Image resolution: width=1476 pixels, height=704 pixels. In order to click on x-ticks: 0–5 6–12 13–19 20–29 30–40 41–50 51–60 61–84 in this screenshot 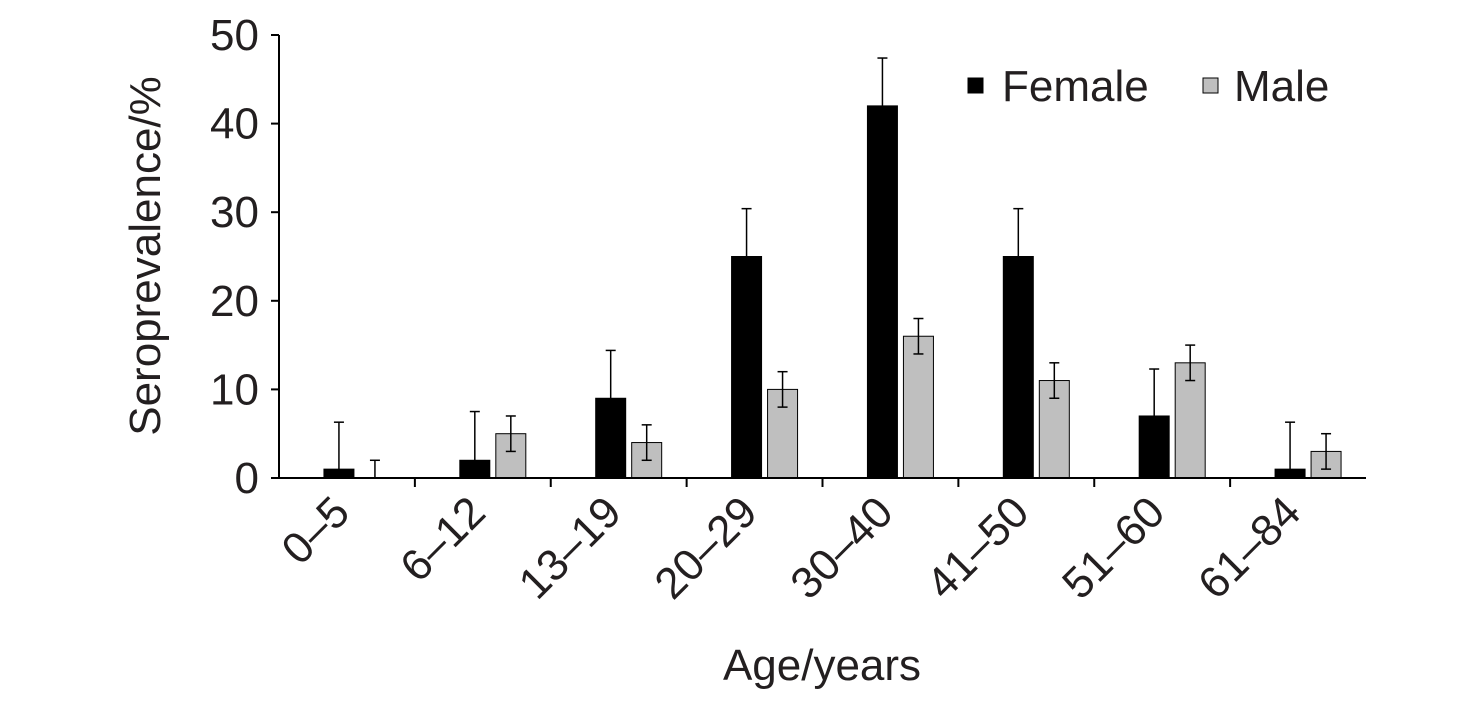, I will do `click(791, 543)`.